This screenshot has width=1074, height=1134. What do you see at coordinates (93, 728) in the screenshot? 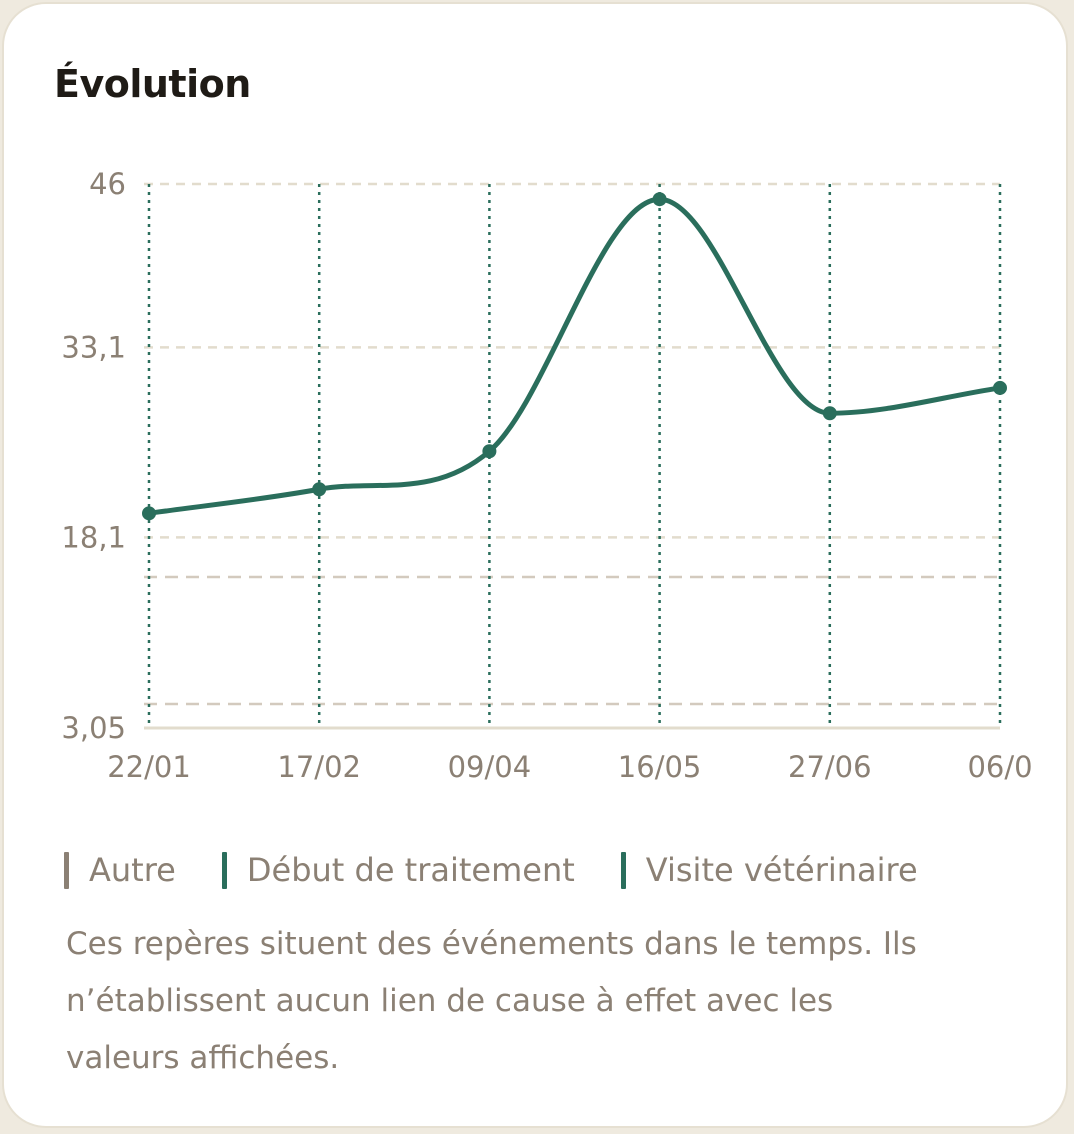
I see `y-tick-label: 3,05` at bounding box center [93, 728].